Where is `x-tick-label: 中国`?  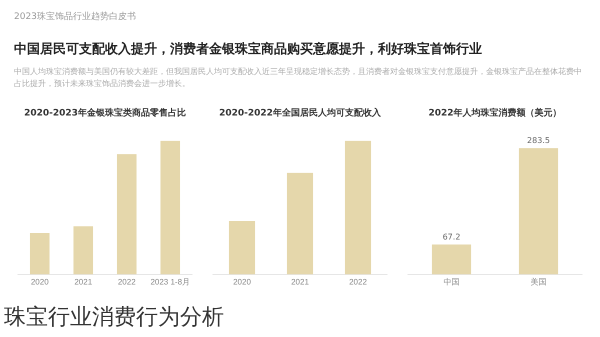
x-tick-label: 中国 is located at coordinates (452, 281).